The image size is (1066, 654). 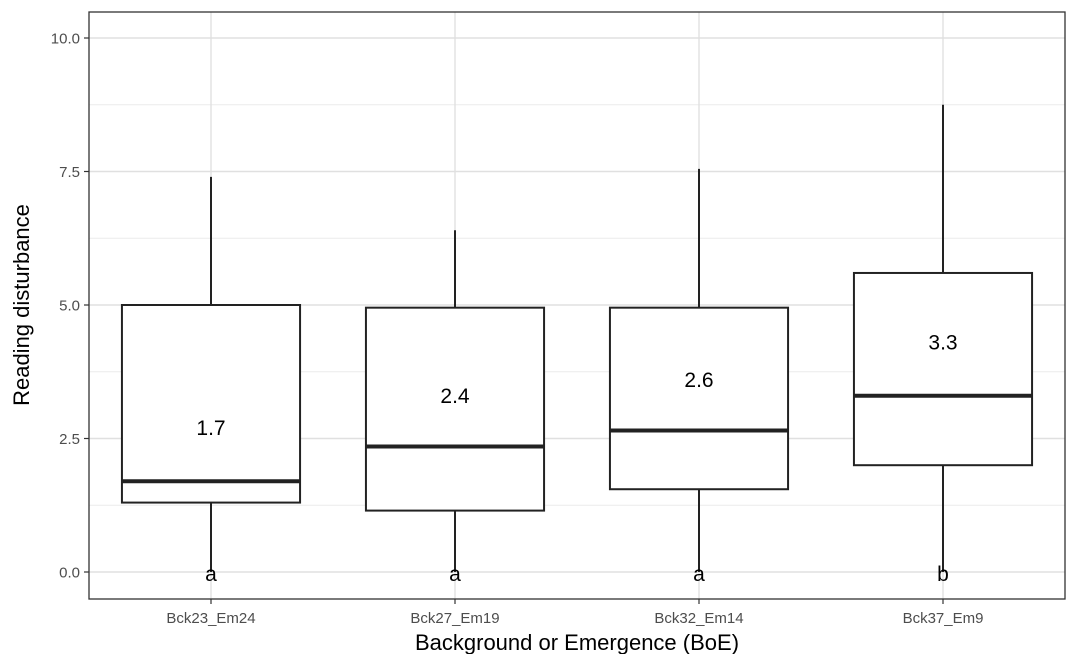 I want to click on x-axis-label: Background or Emergence (BoE), so click(x=577, y=642).